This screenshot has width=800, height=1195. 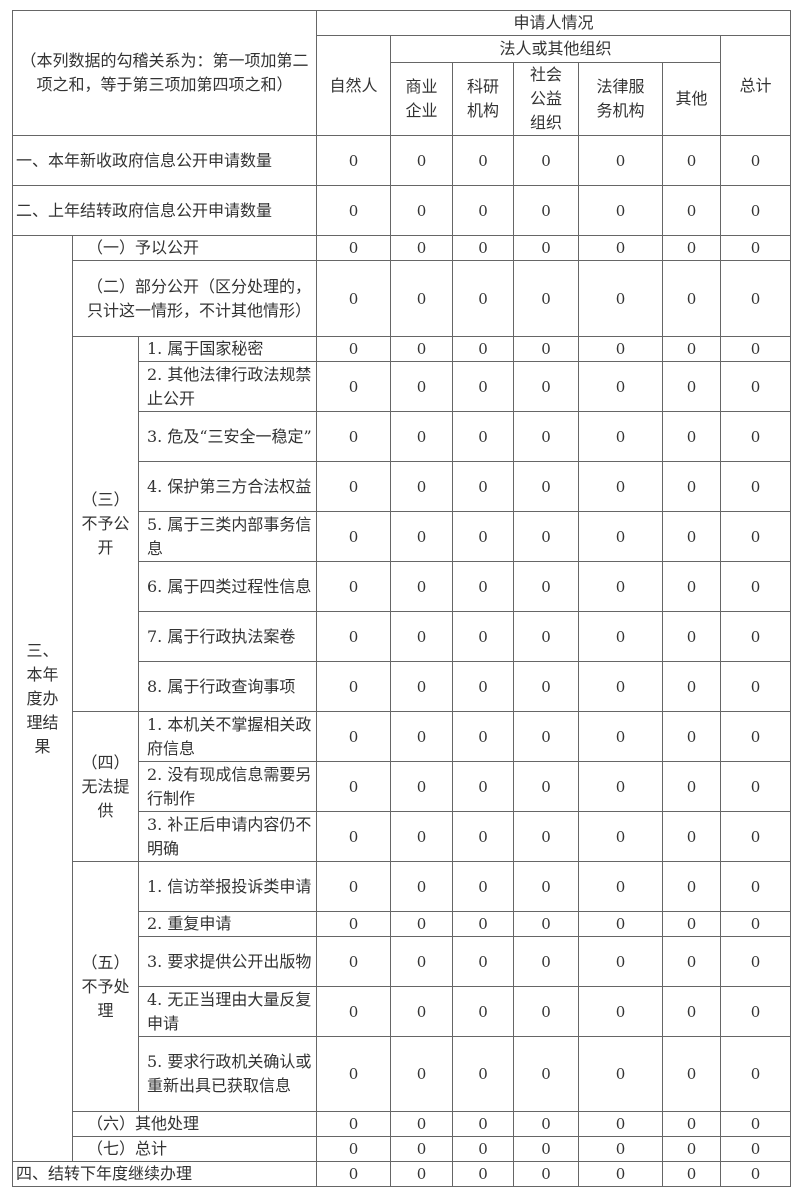 What do you see at coordinates (691, 99) in the screenshot?
I see `header-col-other: 其他` at bounding box center [691, 99].